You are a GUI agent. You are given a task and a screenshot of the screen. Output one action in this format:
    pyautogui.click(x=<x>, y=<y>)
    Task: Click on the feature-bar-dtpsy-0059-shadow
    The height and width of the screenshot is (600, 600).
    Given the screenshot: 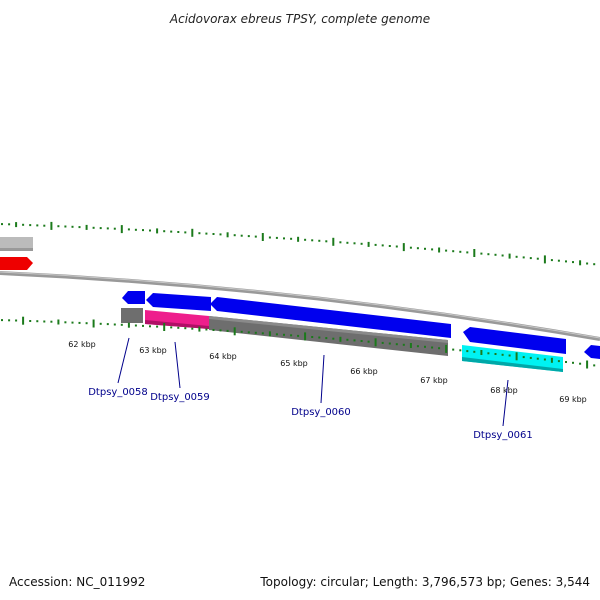 What is the action you would take?
    pyautogui.click(x=177, y=324)
    